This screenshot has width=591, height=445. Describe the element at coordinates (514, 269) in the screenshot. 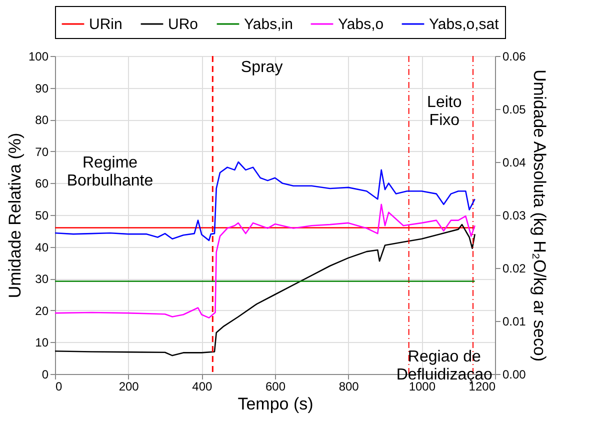

I see `y2-tick-label: 0.02` at that location.